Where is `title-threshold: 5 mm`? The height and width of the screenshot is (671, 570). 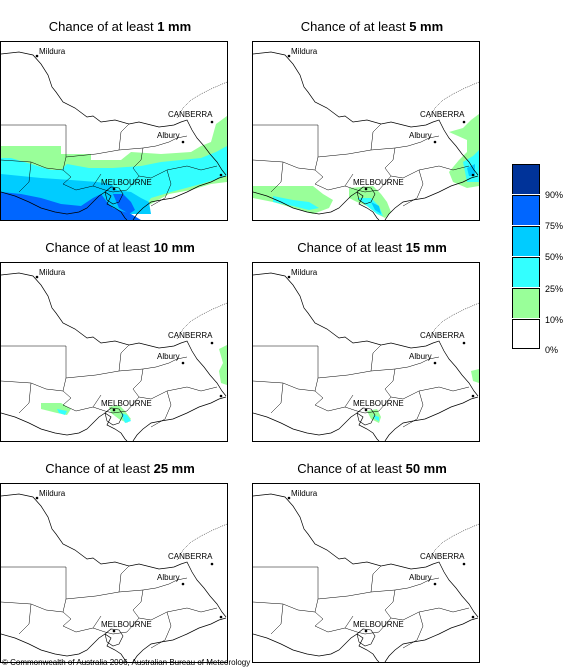
title-threshold: 5 mm is located at coordinates (426, 26).